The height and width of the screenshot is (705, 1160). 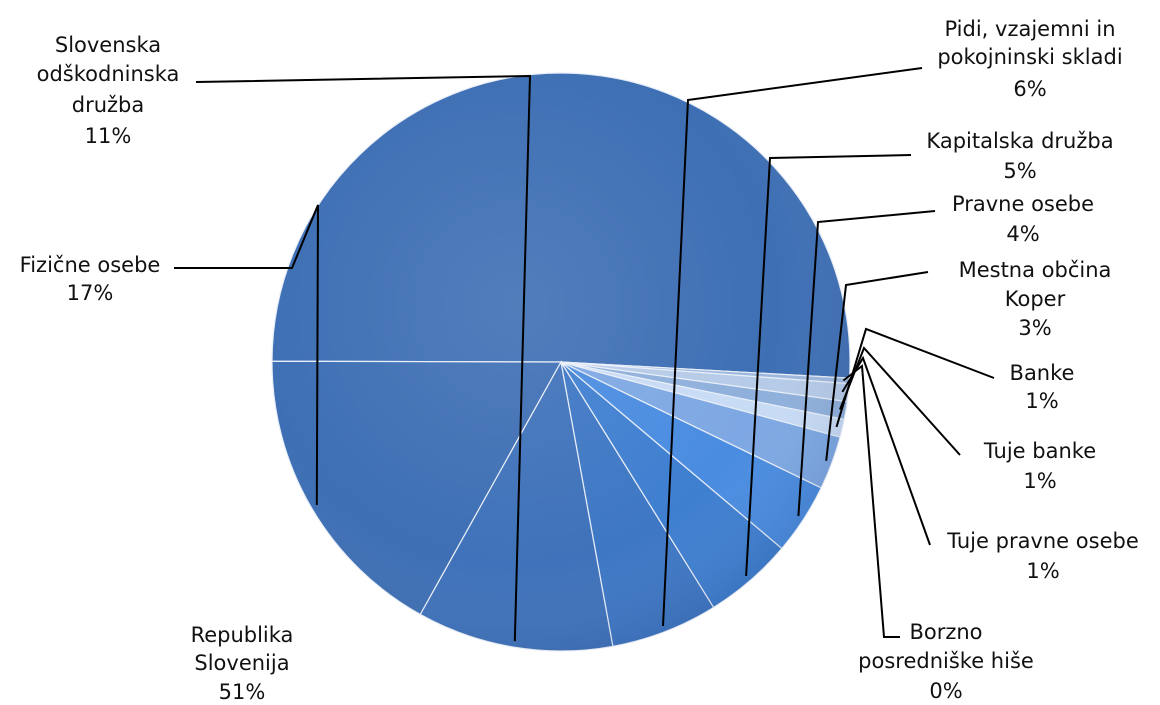 What do you see at coordinates (1034, 328) in the screenshot?
I see `slice-percent-label: 3%` at bounding box center [1034, 328].